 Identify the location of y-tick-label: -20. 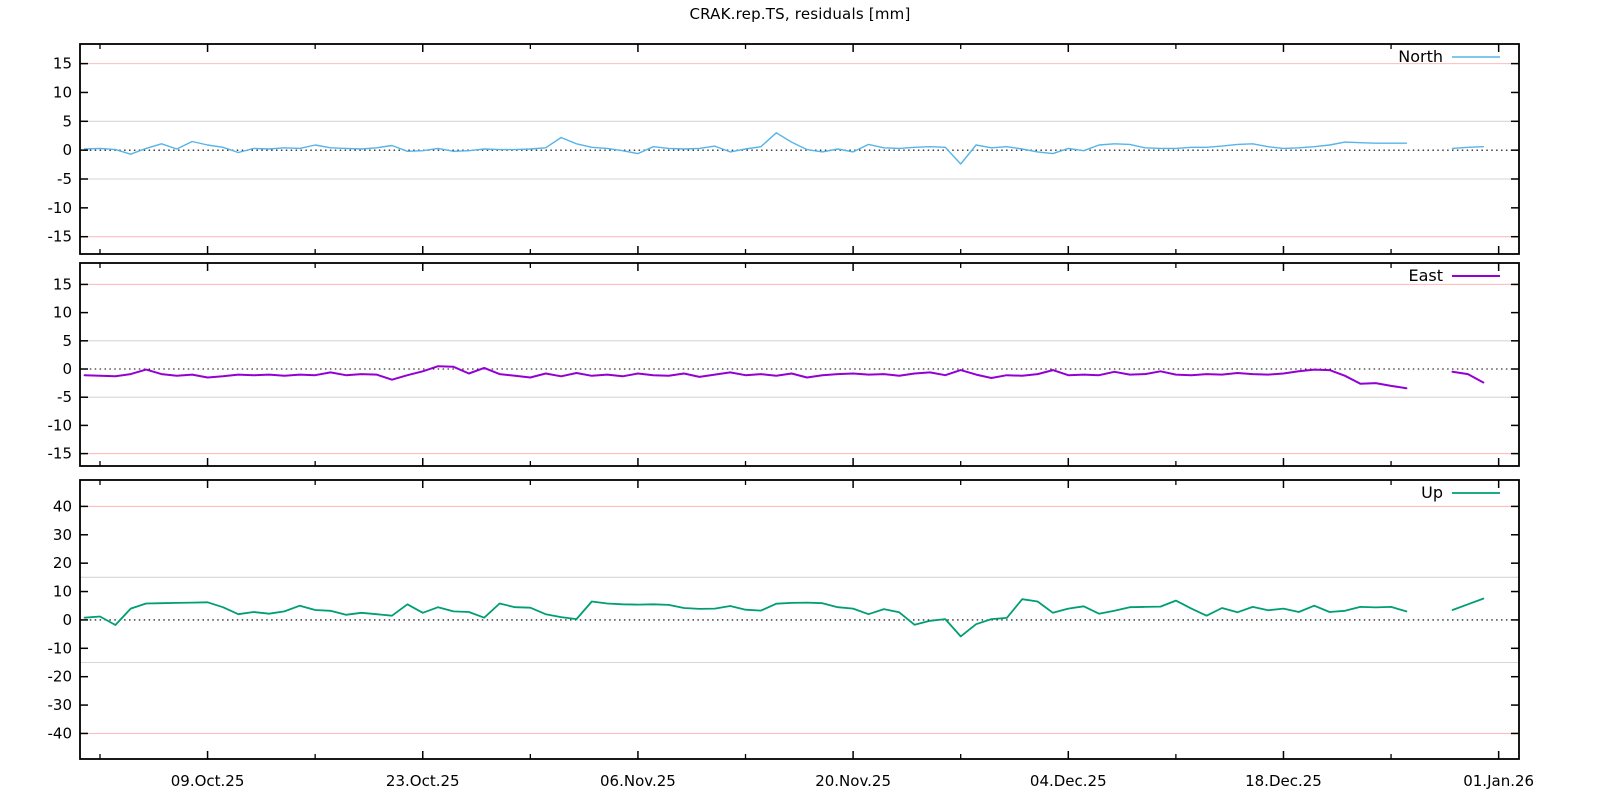
(60, 677).